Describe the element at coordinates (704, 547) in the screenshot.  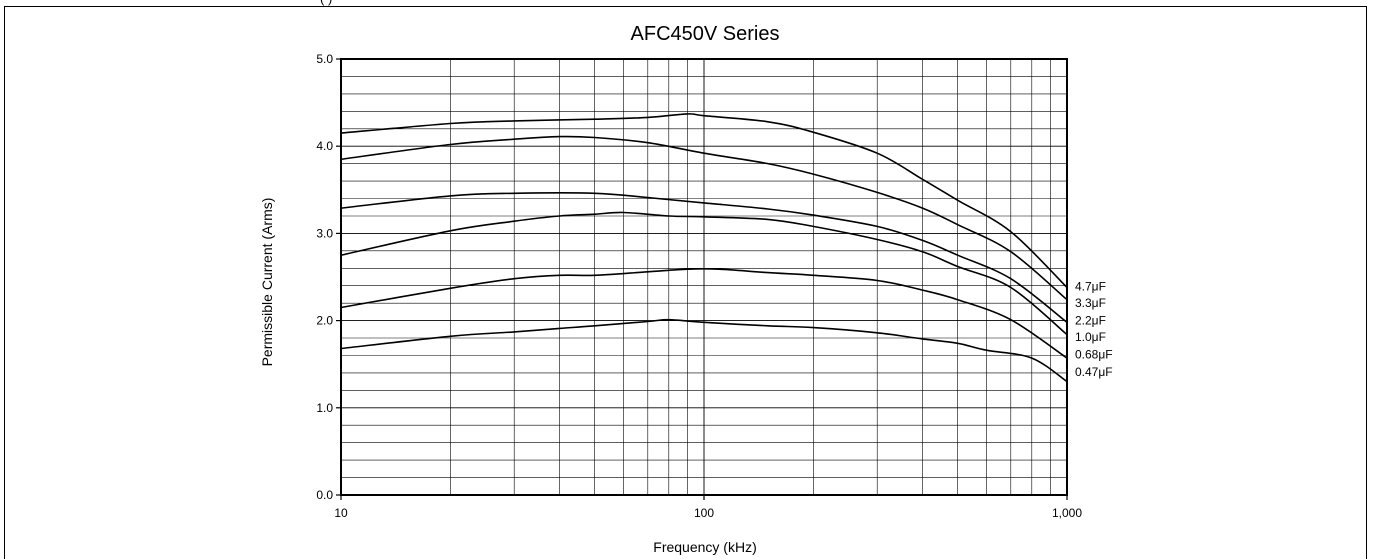
I see `x-axis-label: Frequency (kHz)` at that location.